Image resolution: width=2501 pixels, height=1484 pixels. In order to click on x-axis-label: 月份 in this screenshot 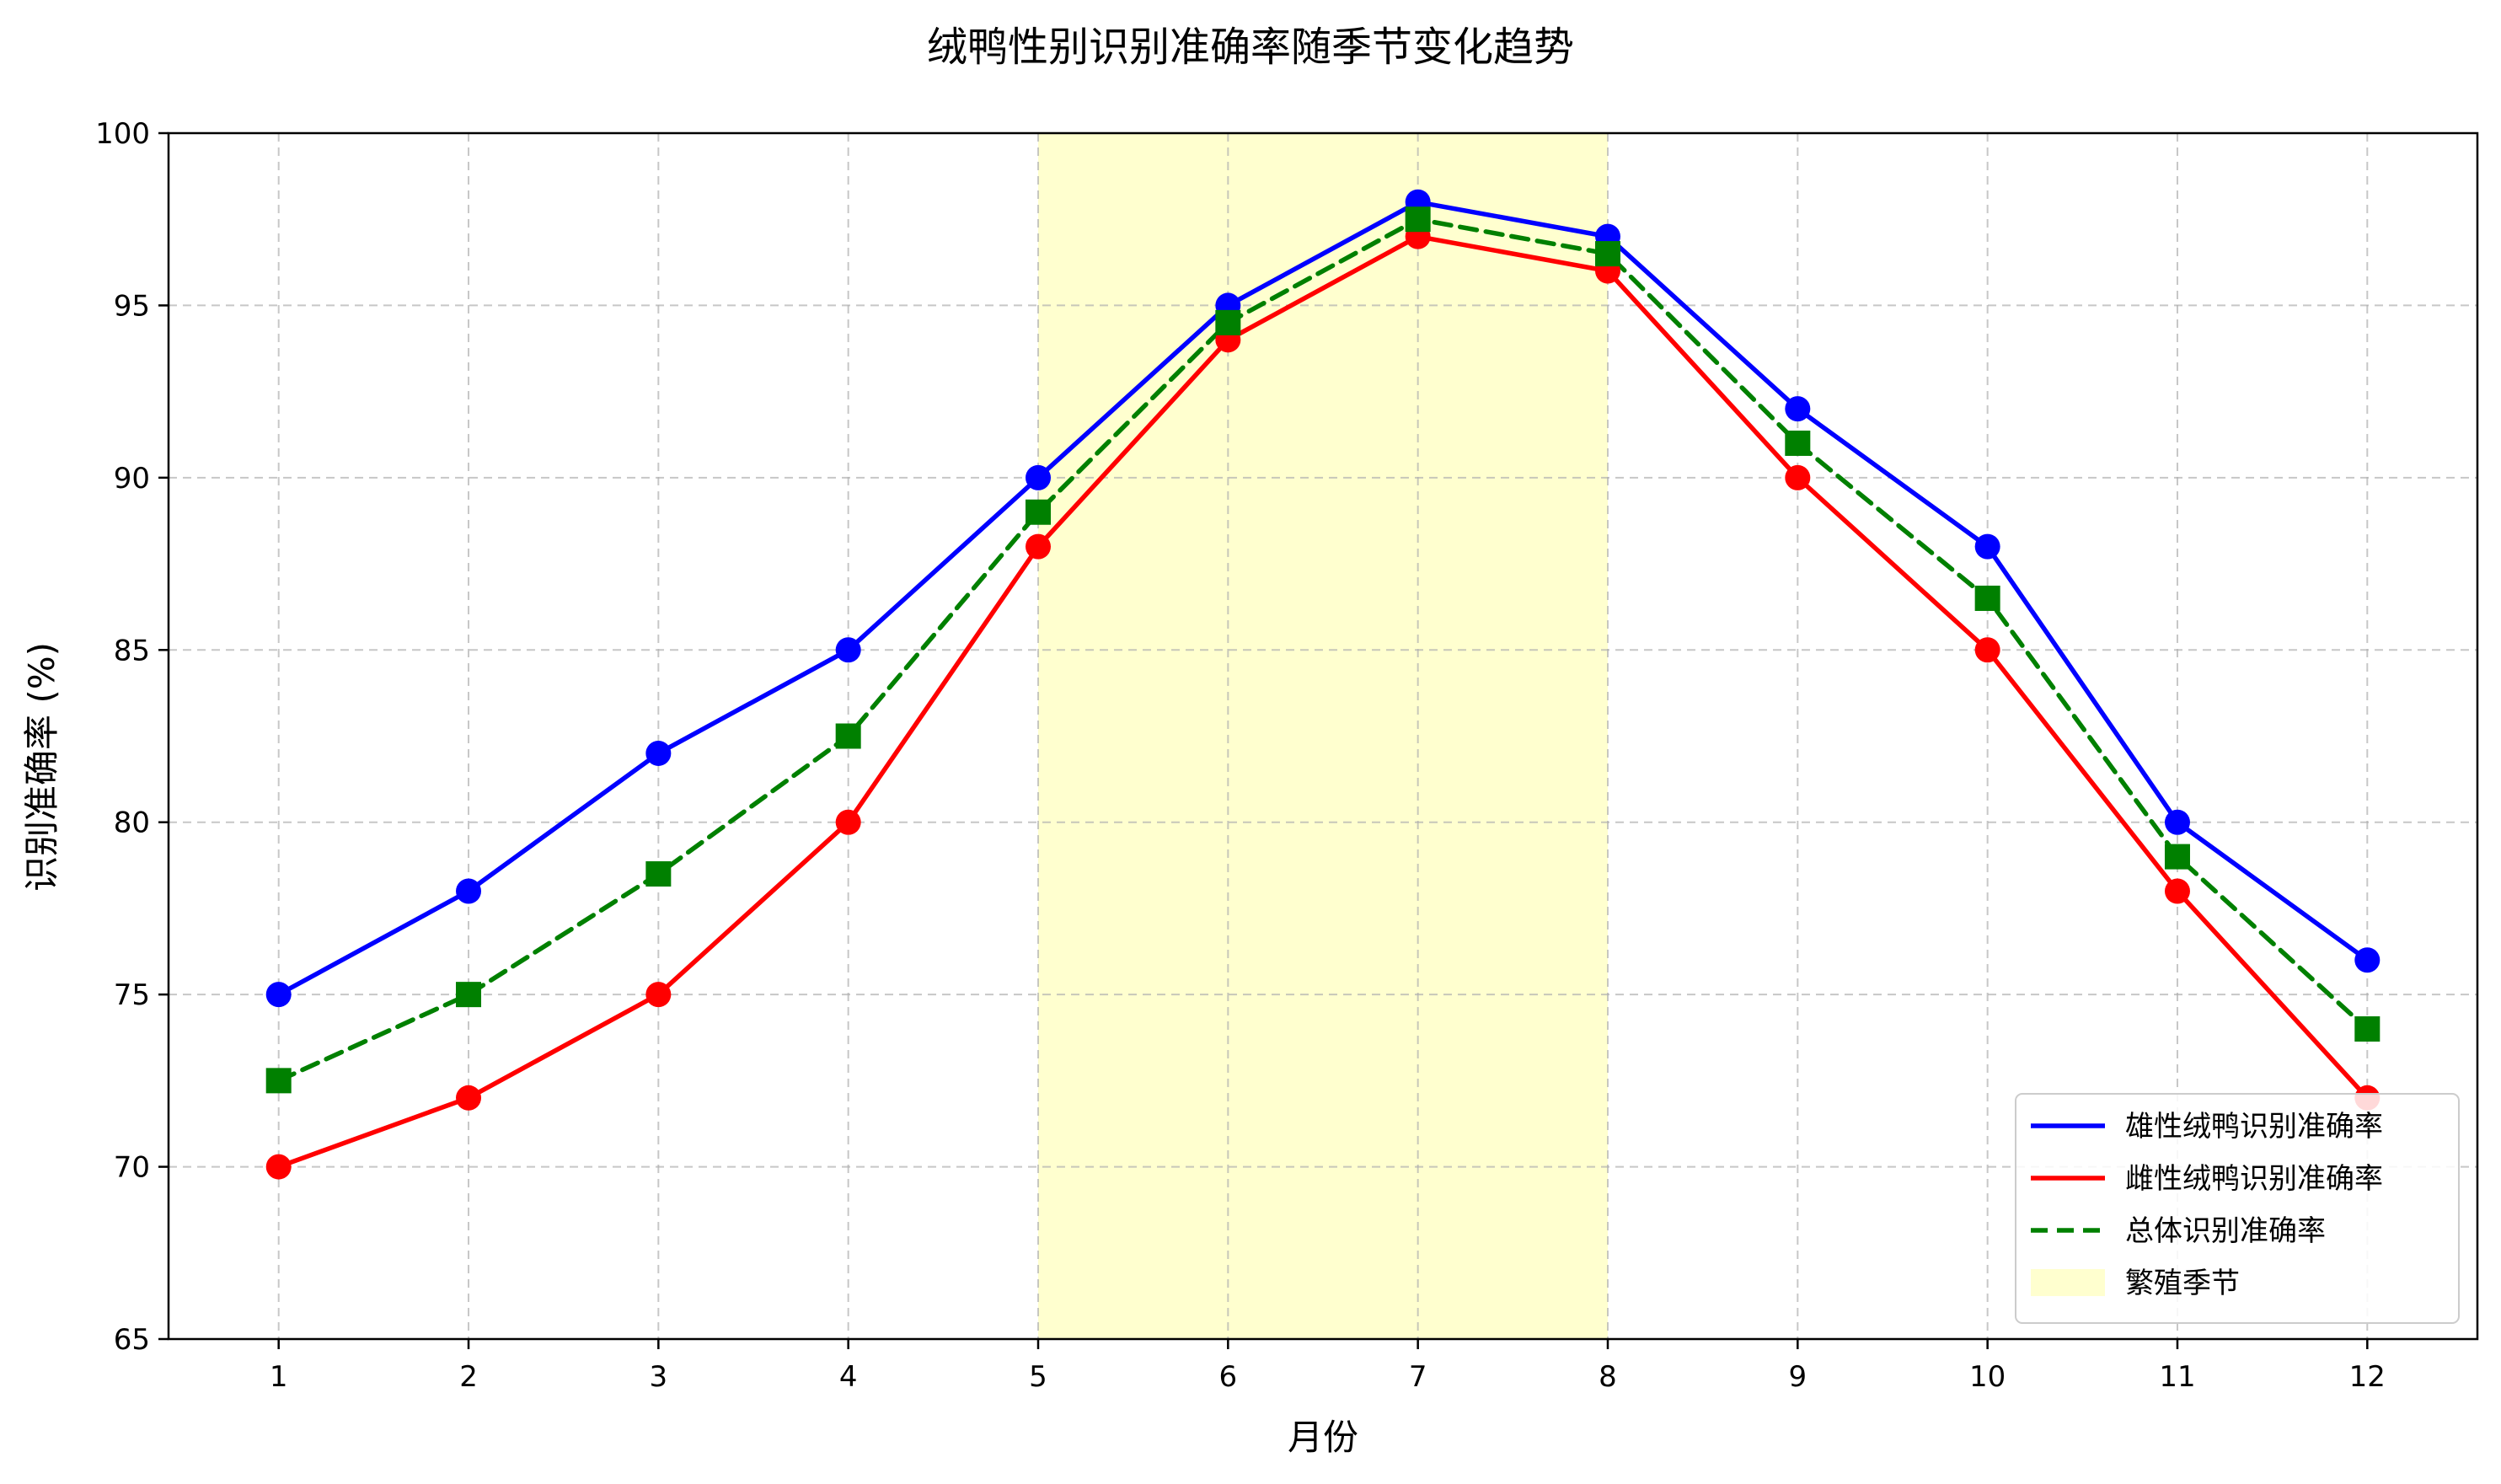, I will do `click(1323, 1438)`.